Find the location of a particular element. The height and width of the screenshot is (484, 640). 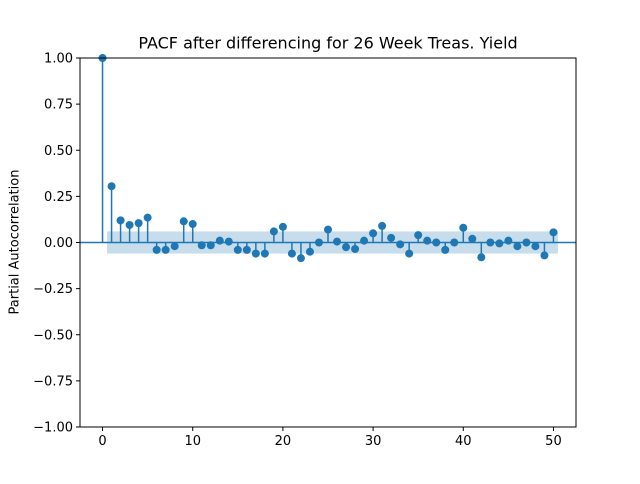

y-tick-label: 0.00 is located at coordinates (58, 243).